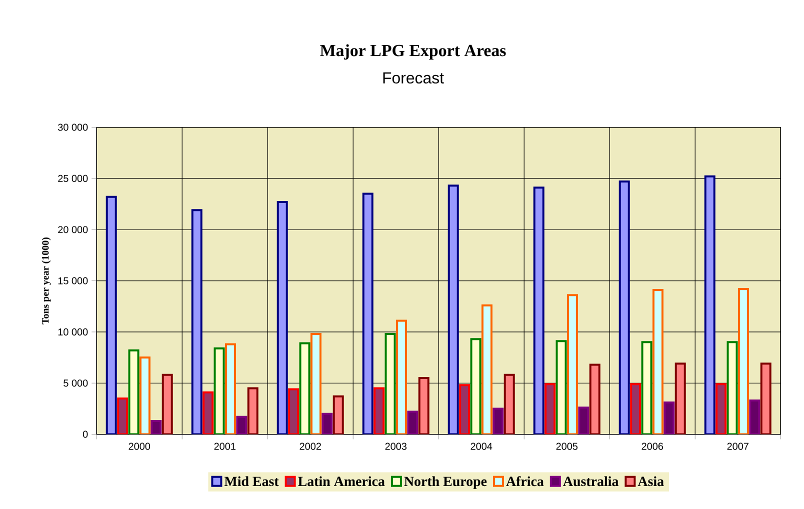 Image resolution: width=804 pixels, height=509 pixels. What do you see at coordinates (481, 446) in the screenshot?
I see `x-tick-label: 2004` at bounding box center [481, 446].